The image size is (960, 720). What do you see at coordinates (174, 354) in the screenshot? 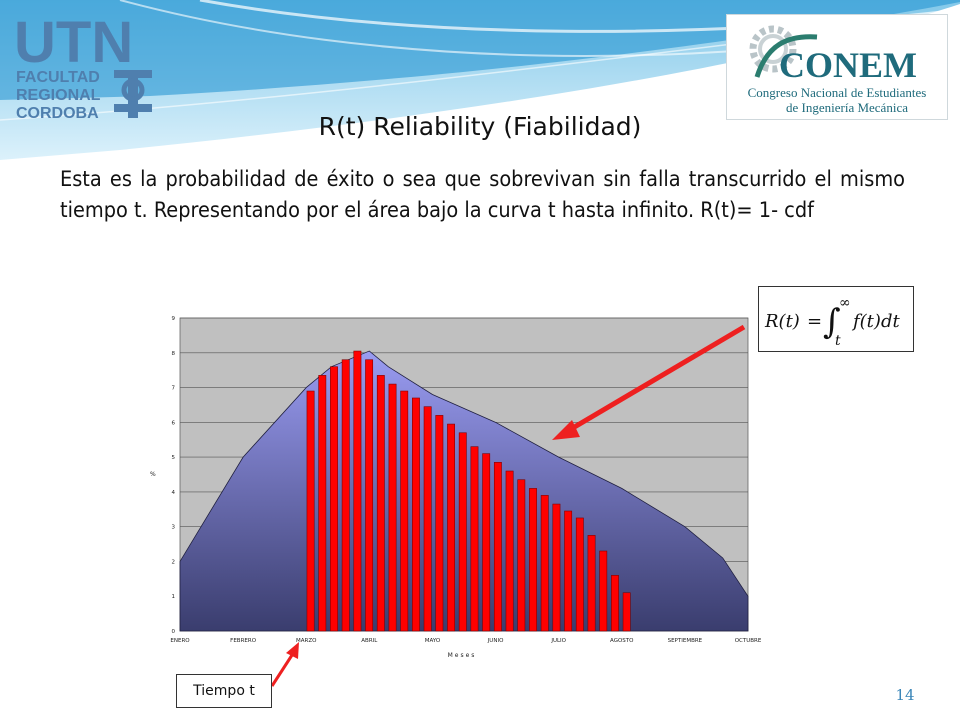
I see `y-tick-label: 8` at bounding box center [174, 354].